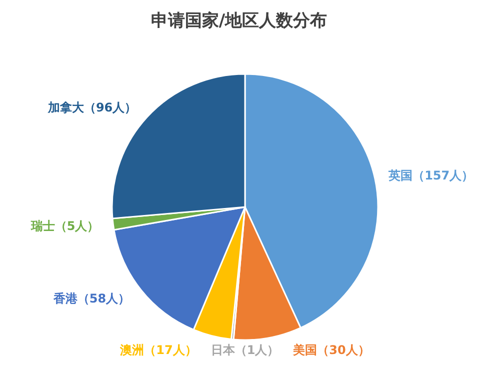 The height and width of the screenshot is (385, 478). What do you see at coordinates (110, 107) in the screenshot?
I see `data-label: （96人）` at bounding box center [110, 107].